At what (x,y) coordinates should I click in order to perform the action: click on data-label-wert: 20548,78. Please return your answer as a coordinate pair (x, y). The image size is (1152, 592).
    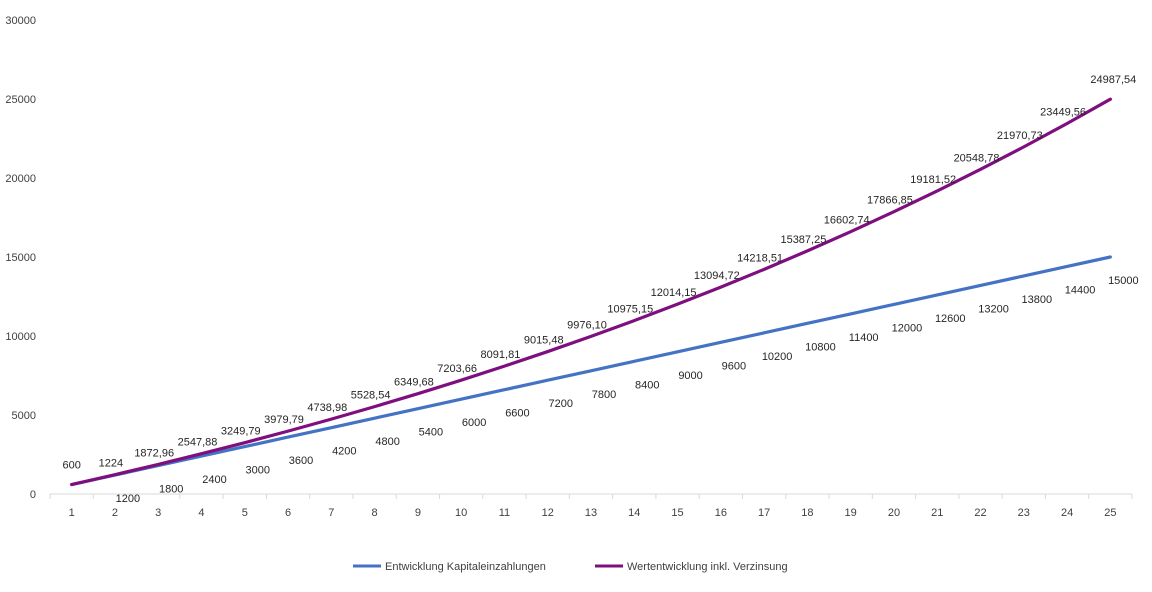
    Looking at the image, I should click on (977, 158).